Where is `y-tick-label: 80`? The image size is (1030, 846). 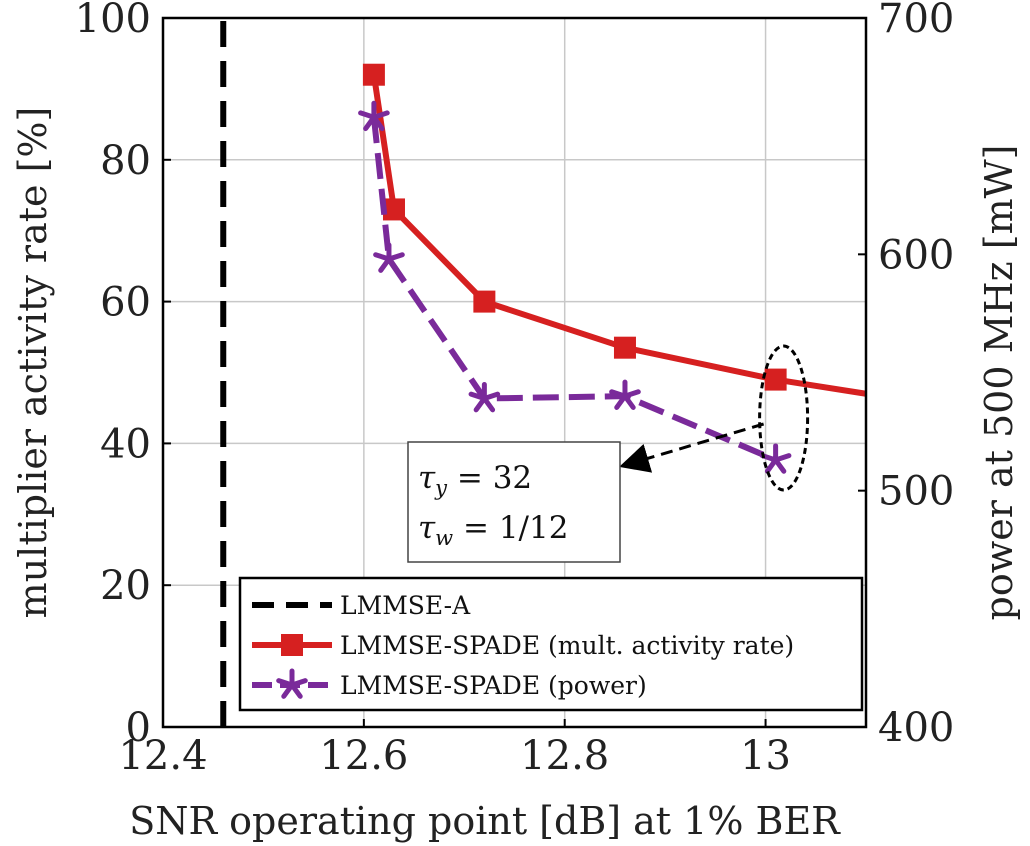 y-tick-label: 80 is located at coordinates (125, 161).